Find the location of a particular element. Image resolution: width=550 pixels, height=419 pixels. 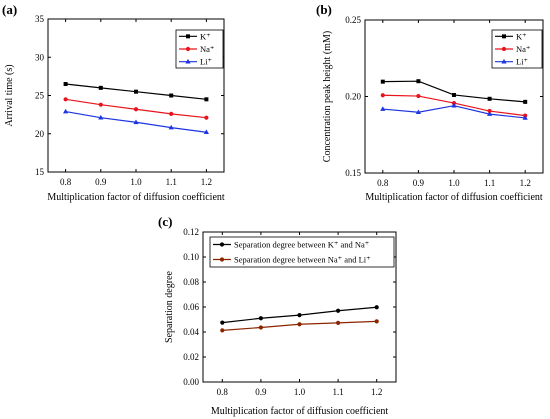

y-tick-label: 0.00 is located at coordinates (191, 382).